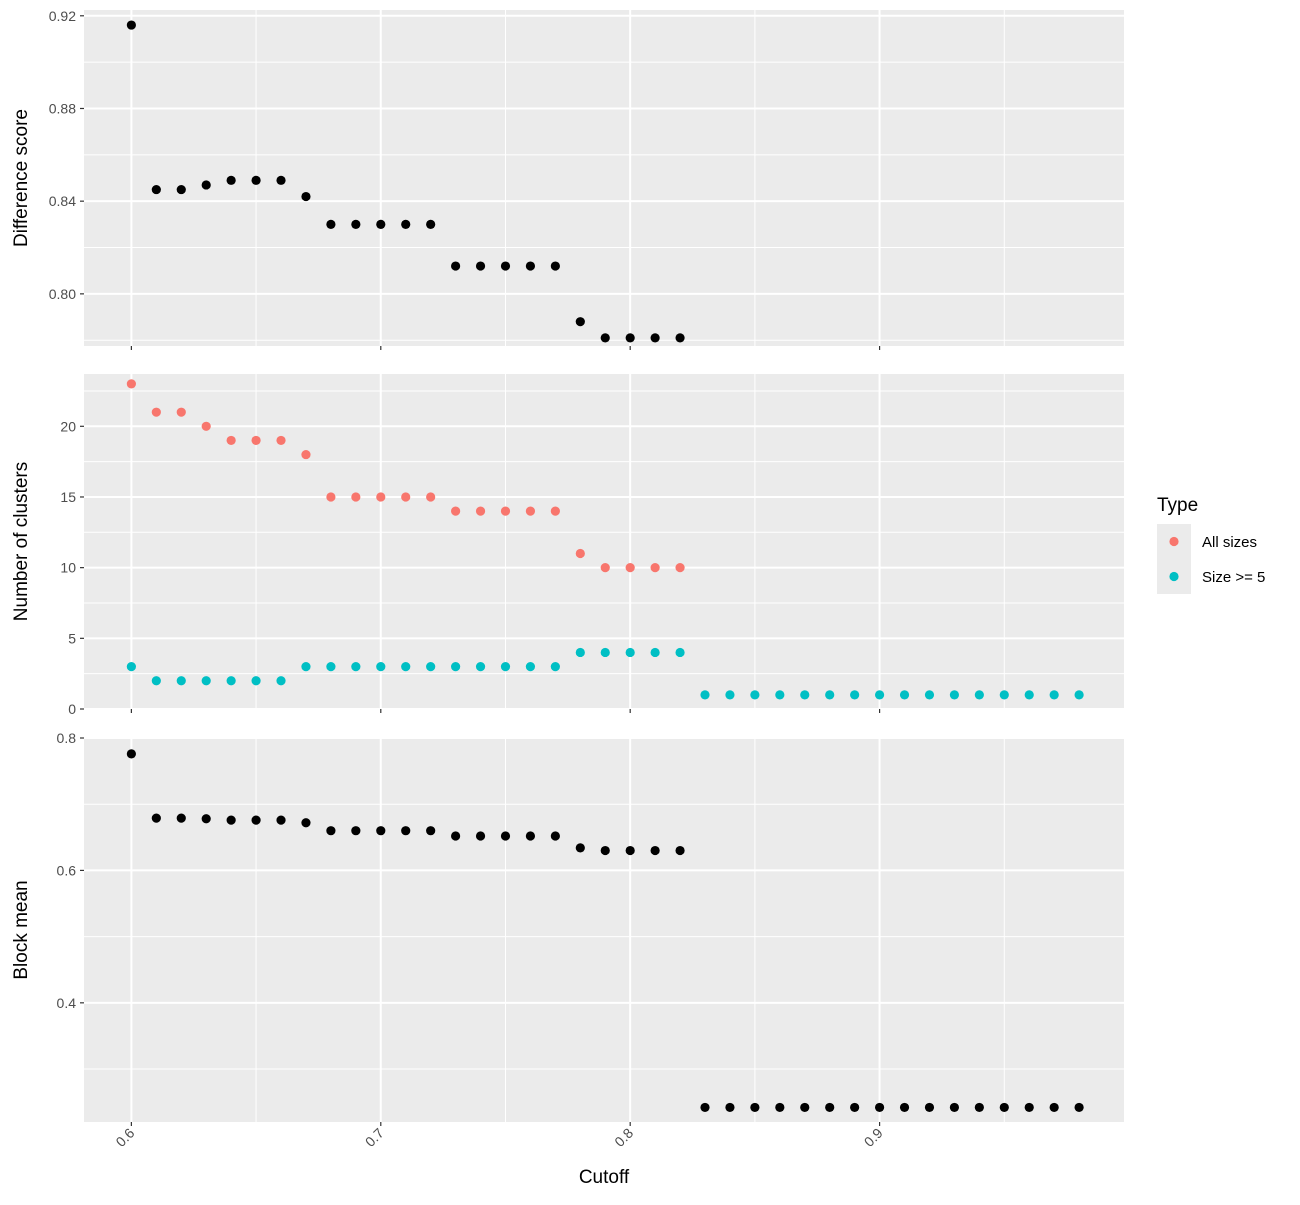 This screenshot has width=1300, height=1205. Describe the element at coordinates (62, 108) in the screenshot. I see `y-tick-label: 0.88` at that location.